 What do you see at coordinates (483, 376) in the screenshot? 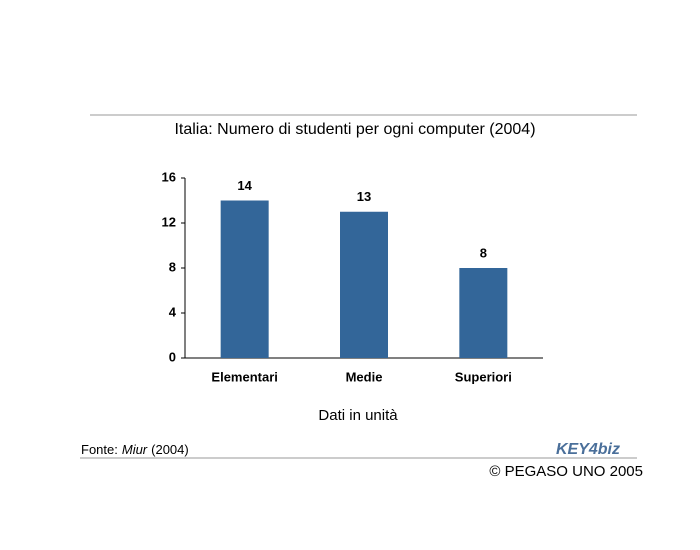
I see `x-tick-label: Superiori` at bounding box center [483, 376].